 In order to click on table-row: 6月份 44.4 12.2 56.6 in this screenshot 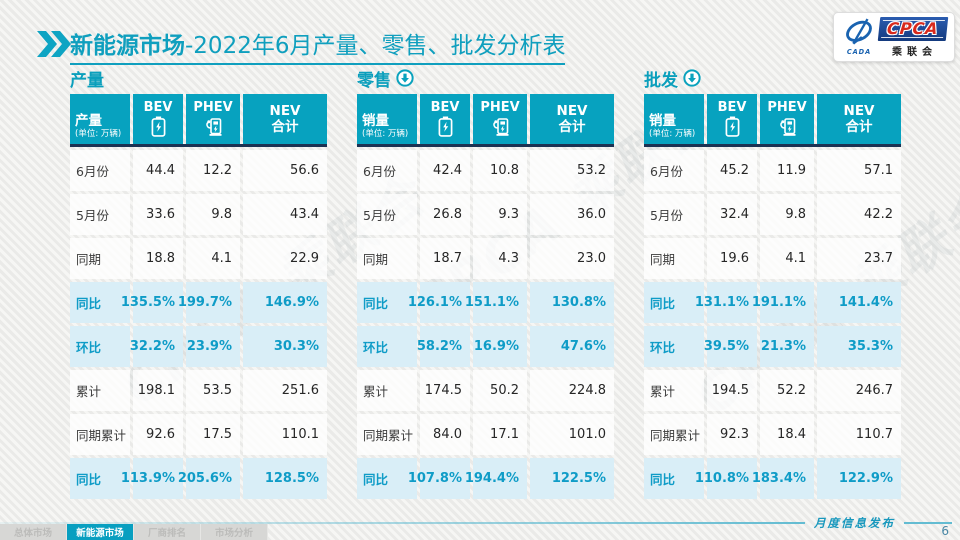, I will do `click(198, 170)`.